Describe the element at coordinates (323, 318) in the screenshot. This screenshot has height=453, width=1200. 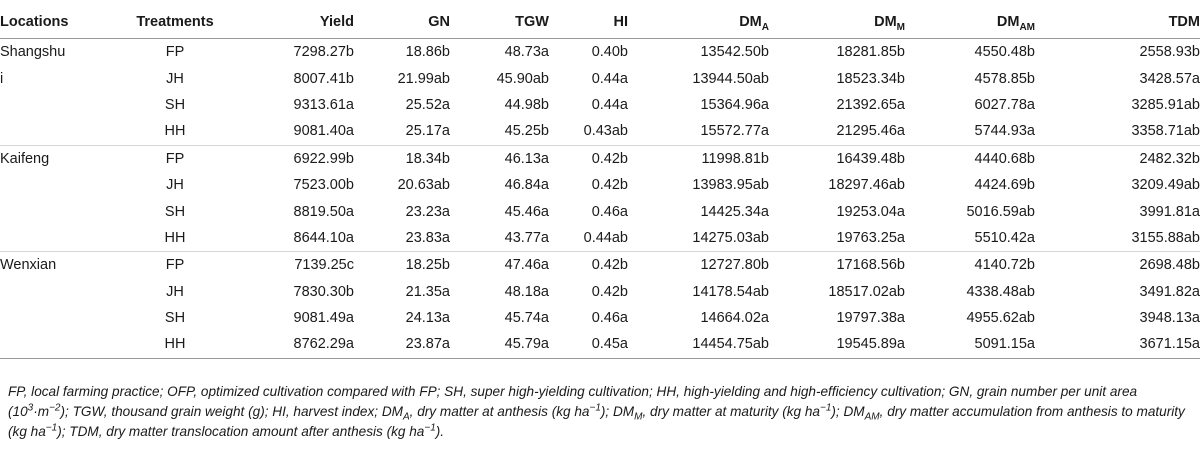
I see `cell-yield: 9081.49a` at that location.